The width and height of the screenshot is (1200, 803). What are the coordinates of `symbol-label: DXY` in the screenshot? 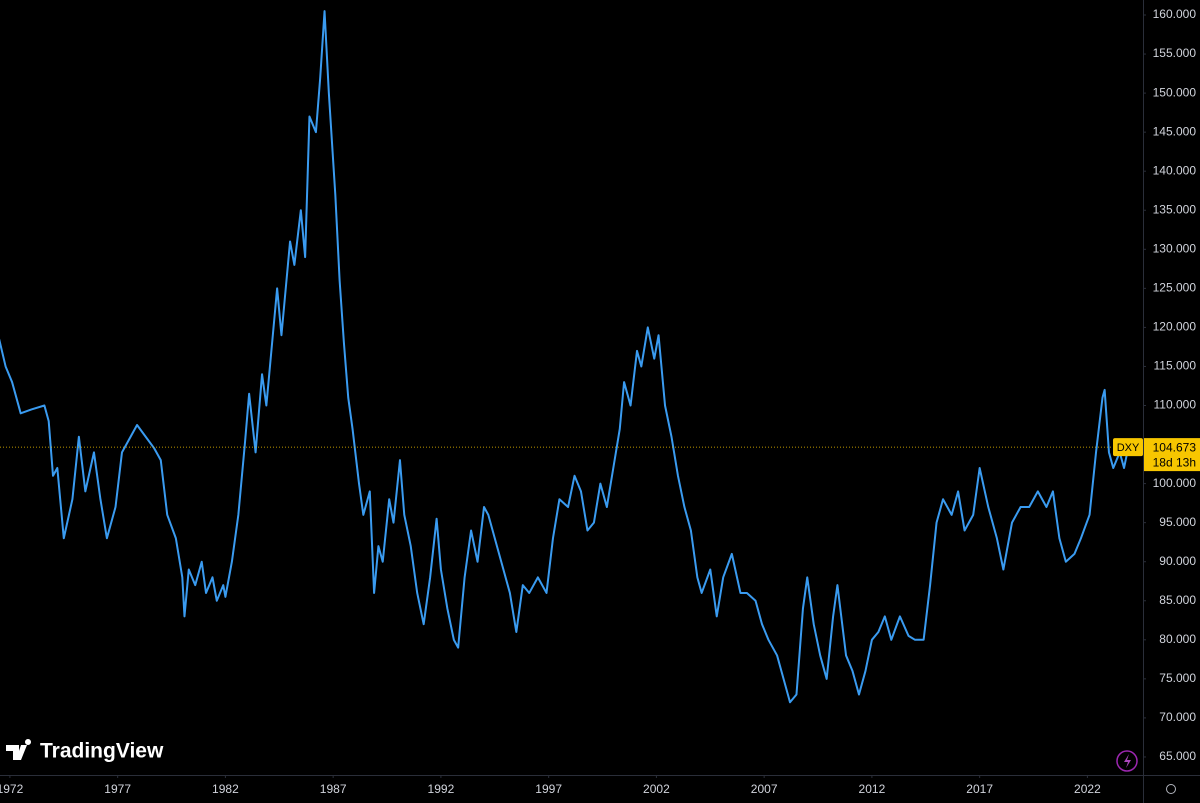 It's located at (1128, 448).